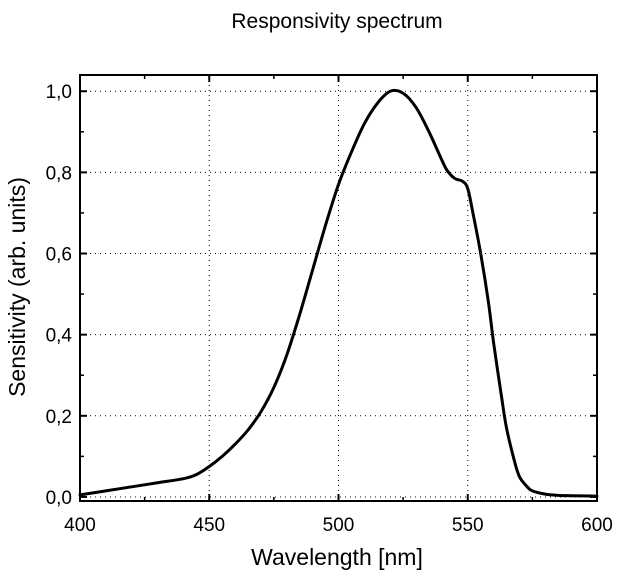 Image resolution: width=617 pixels, height=578 pixels. I want to click on y-tick-label: 1,0, so click(59, 92).